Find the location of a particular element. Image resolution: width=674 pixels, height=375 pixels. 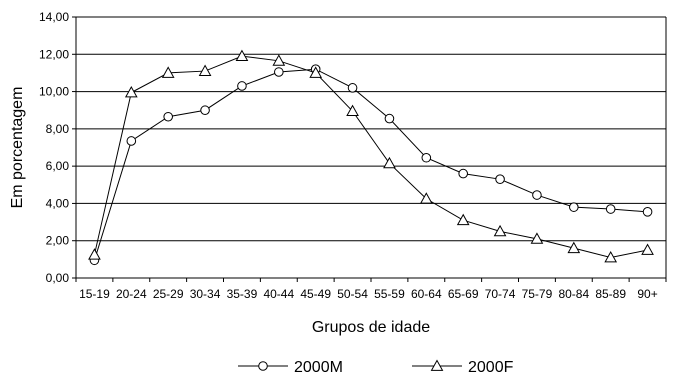

x-tick-label: 40-44 is located at coordinates (278, 294).